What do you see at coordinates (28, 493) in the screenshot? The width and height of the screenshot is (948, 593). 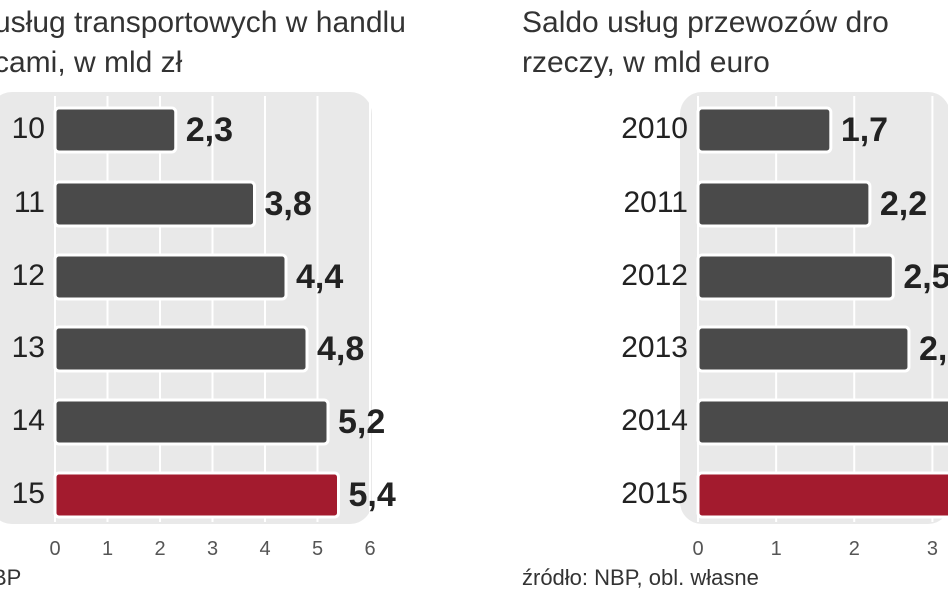 I see `category-label: 15` at bounding box center [28, 493].